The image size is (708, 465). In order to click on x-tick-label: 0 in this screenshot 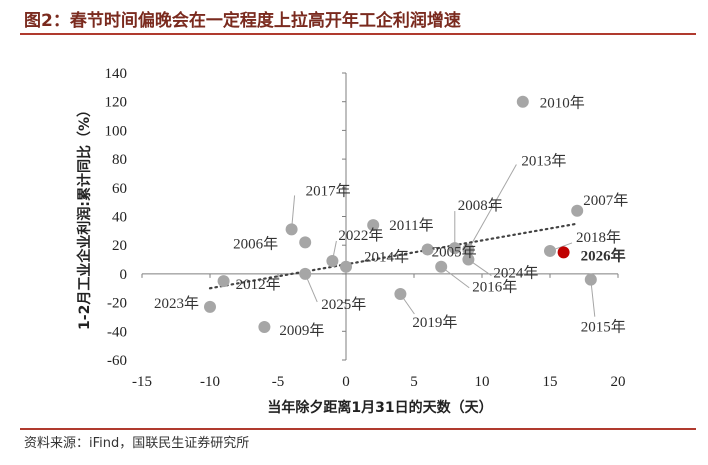, I will do `click(346, 382)`.